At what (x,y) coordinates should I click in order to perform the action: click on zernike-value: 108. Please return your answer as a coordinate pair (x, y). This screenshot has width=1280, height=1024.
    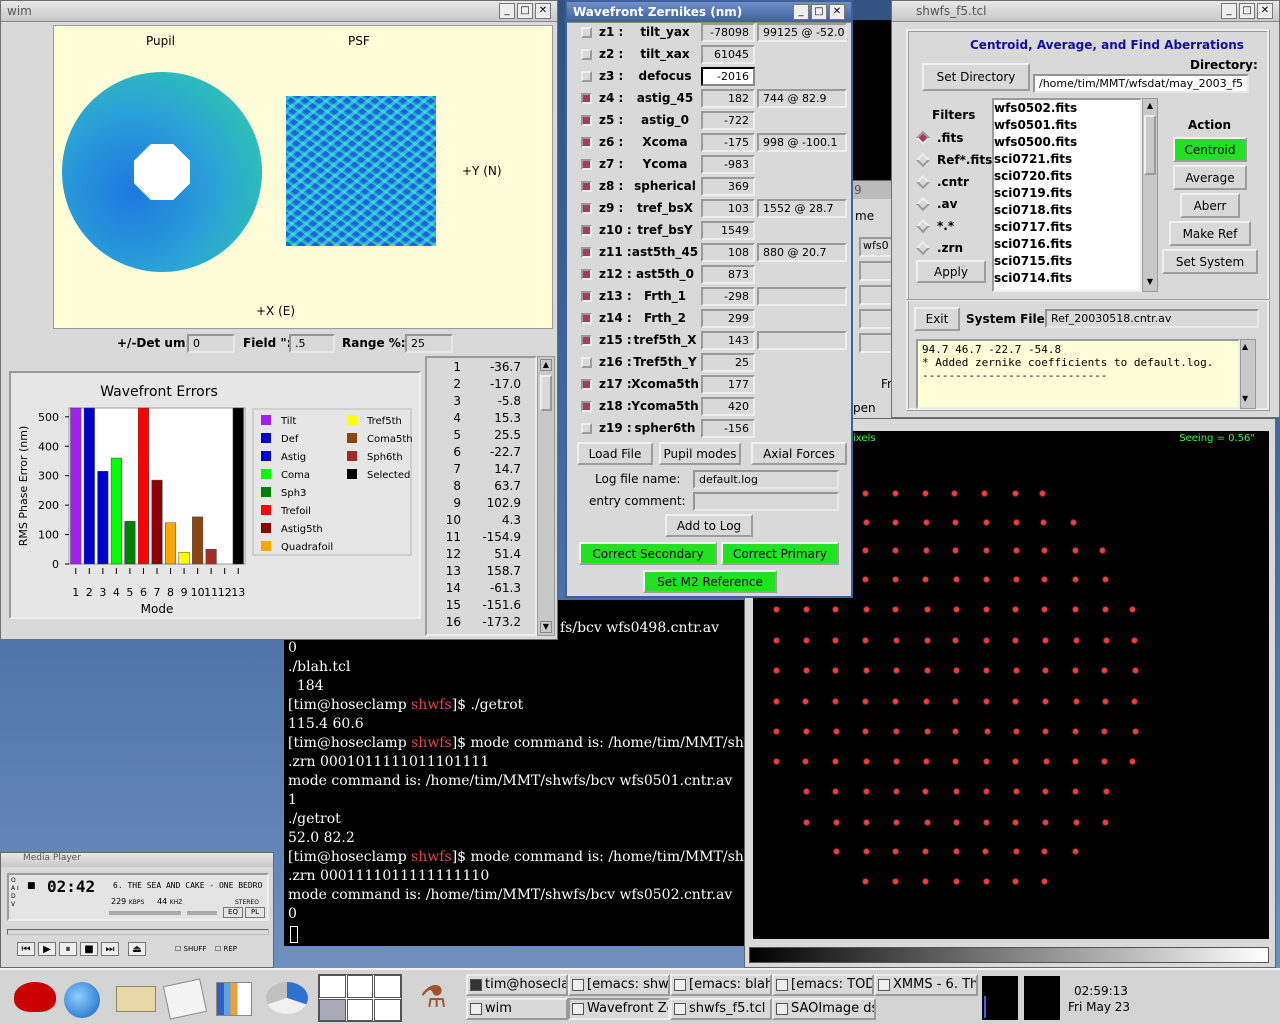
    Looking at the image, I should click on (728, 252).